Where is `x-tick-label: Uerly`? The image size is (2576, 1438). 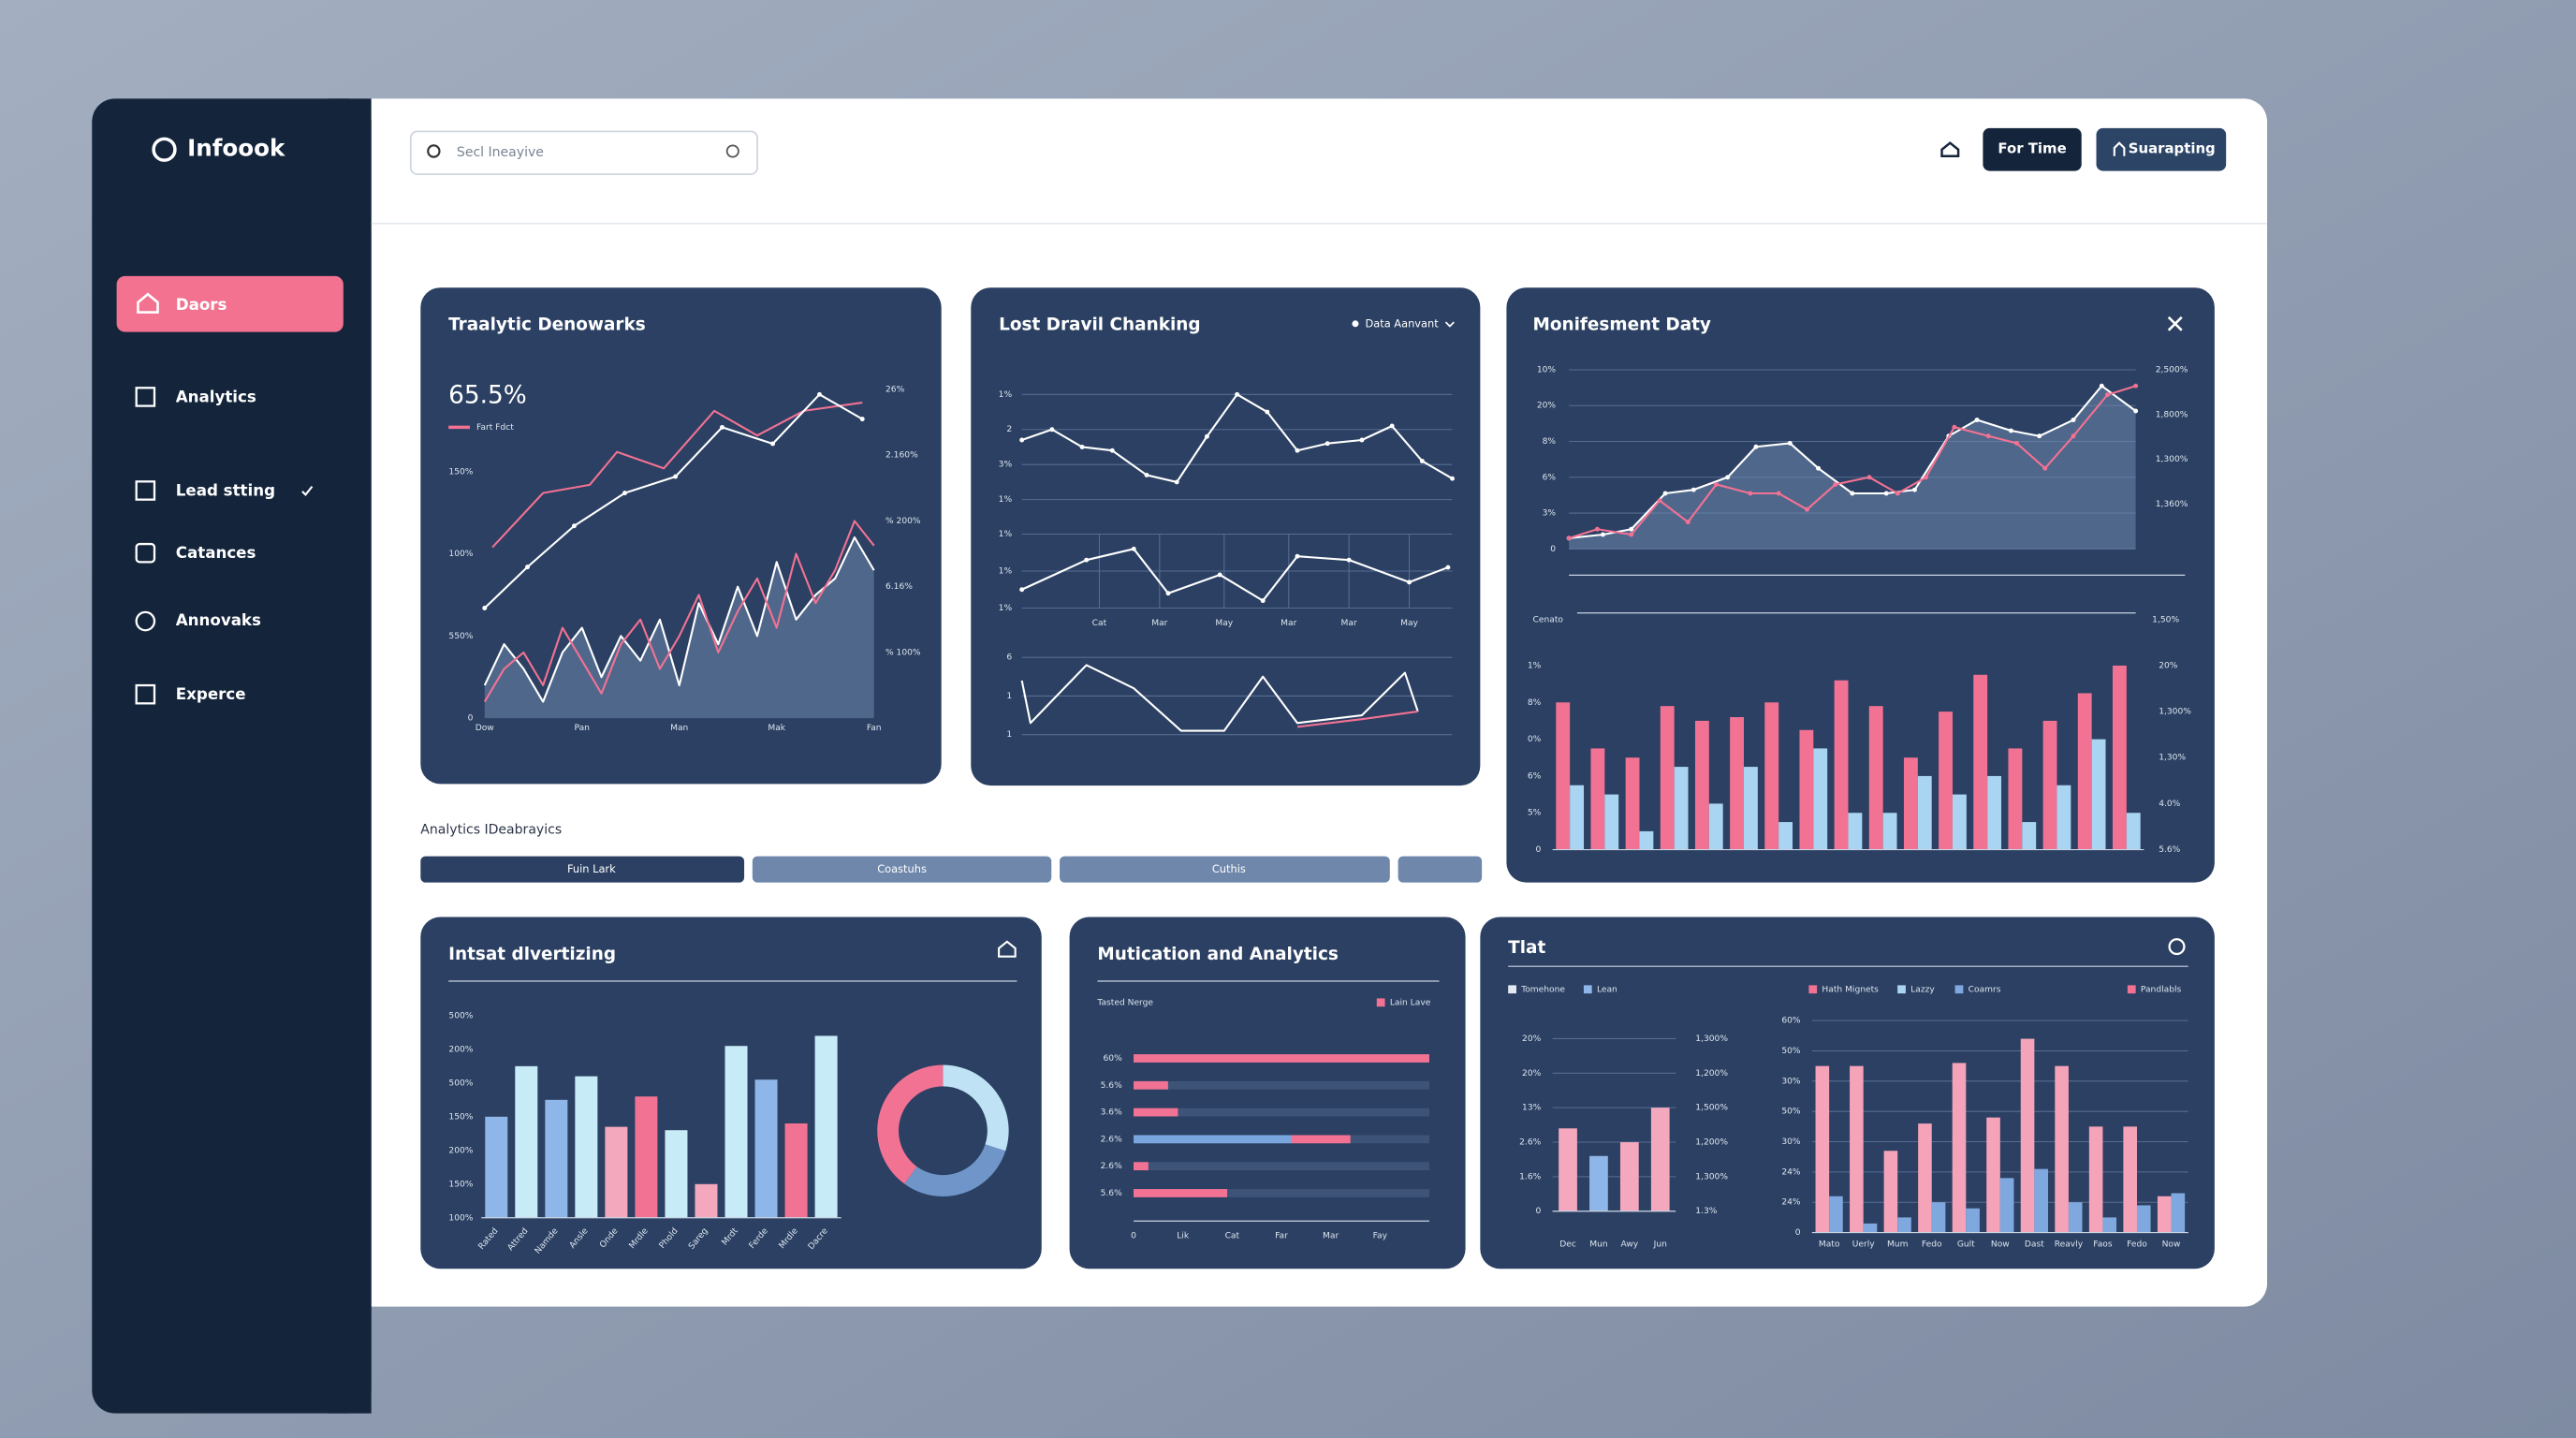
x-tick-label: Uerly is located at coordinates (1864, 1244).